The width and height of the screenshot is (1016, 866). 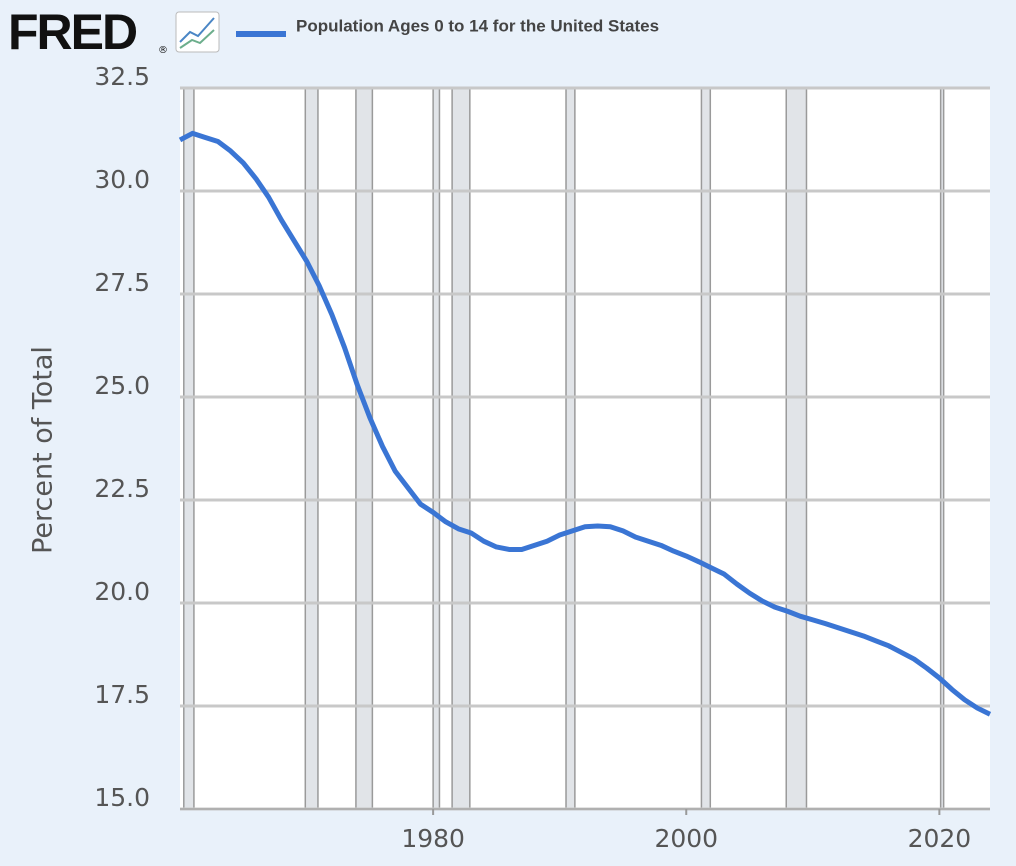 I want to click on y-tick-label: 32.5, so click(x=122, y=76).